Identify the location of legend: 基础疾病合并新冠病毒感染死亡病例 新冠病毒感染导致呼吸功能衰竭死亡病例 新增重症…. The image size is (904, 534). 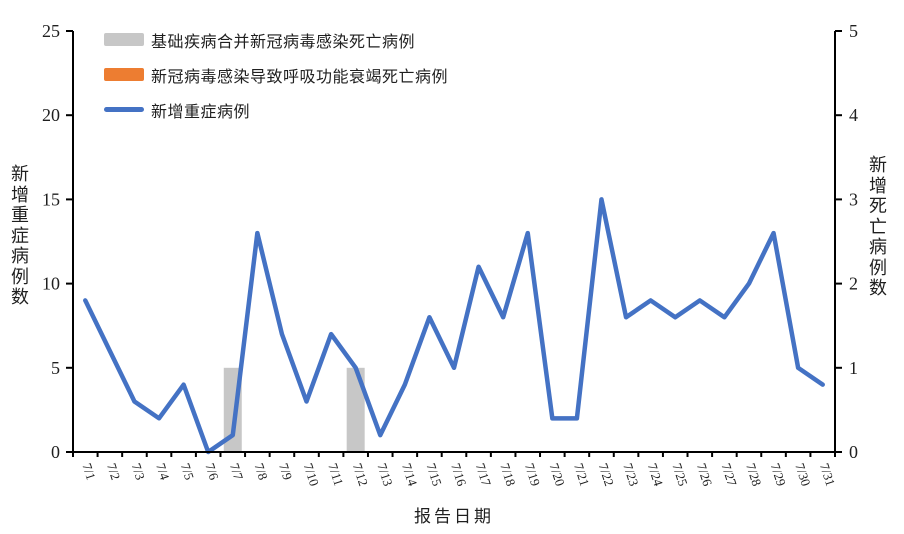
(276, 76).